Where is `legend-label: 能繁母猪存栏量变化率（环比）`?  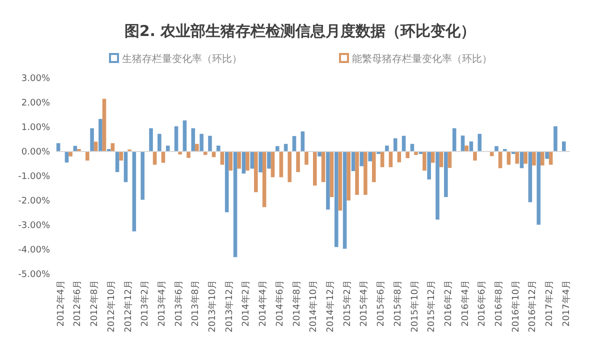
legend-label: 能繁母猪存栏量变化率（环比） is located at coordinates (422, 59).